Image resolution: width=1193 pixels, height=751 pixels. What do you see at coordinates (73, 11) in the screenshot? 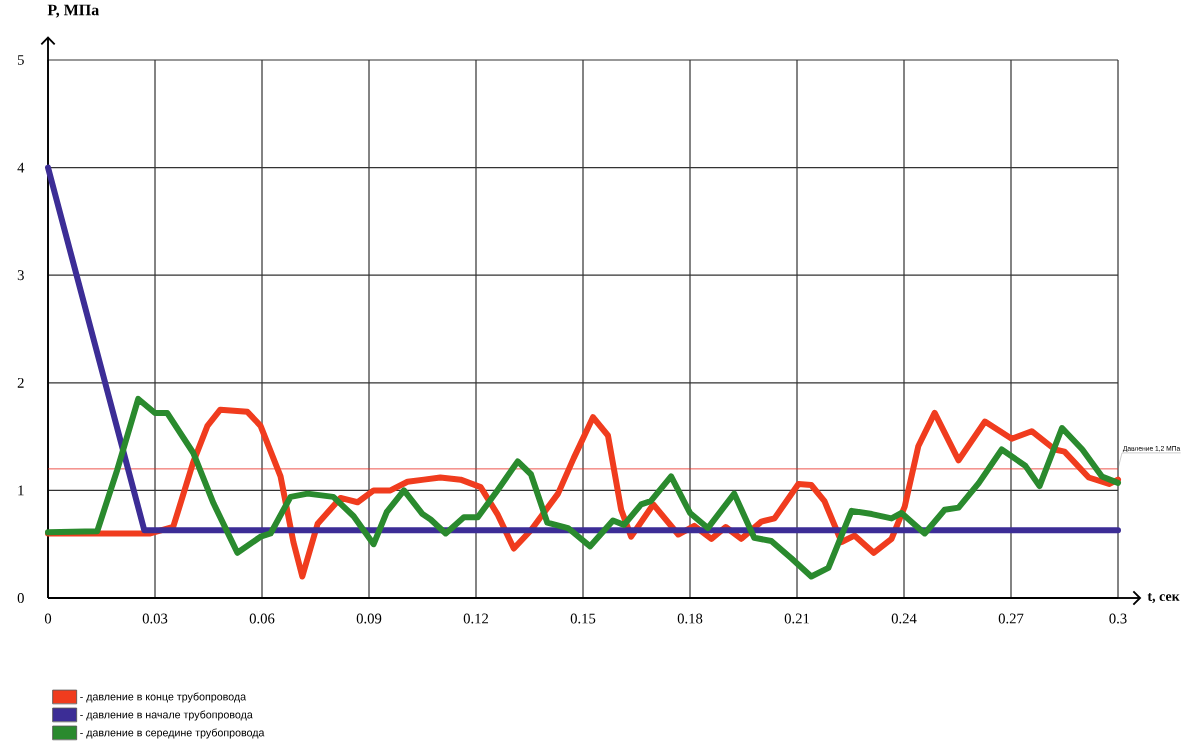
I see `y-axis-title: P, МПа` at bounding box center [73, 11].